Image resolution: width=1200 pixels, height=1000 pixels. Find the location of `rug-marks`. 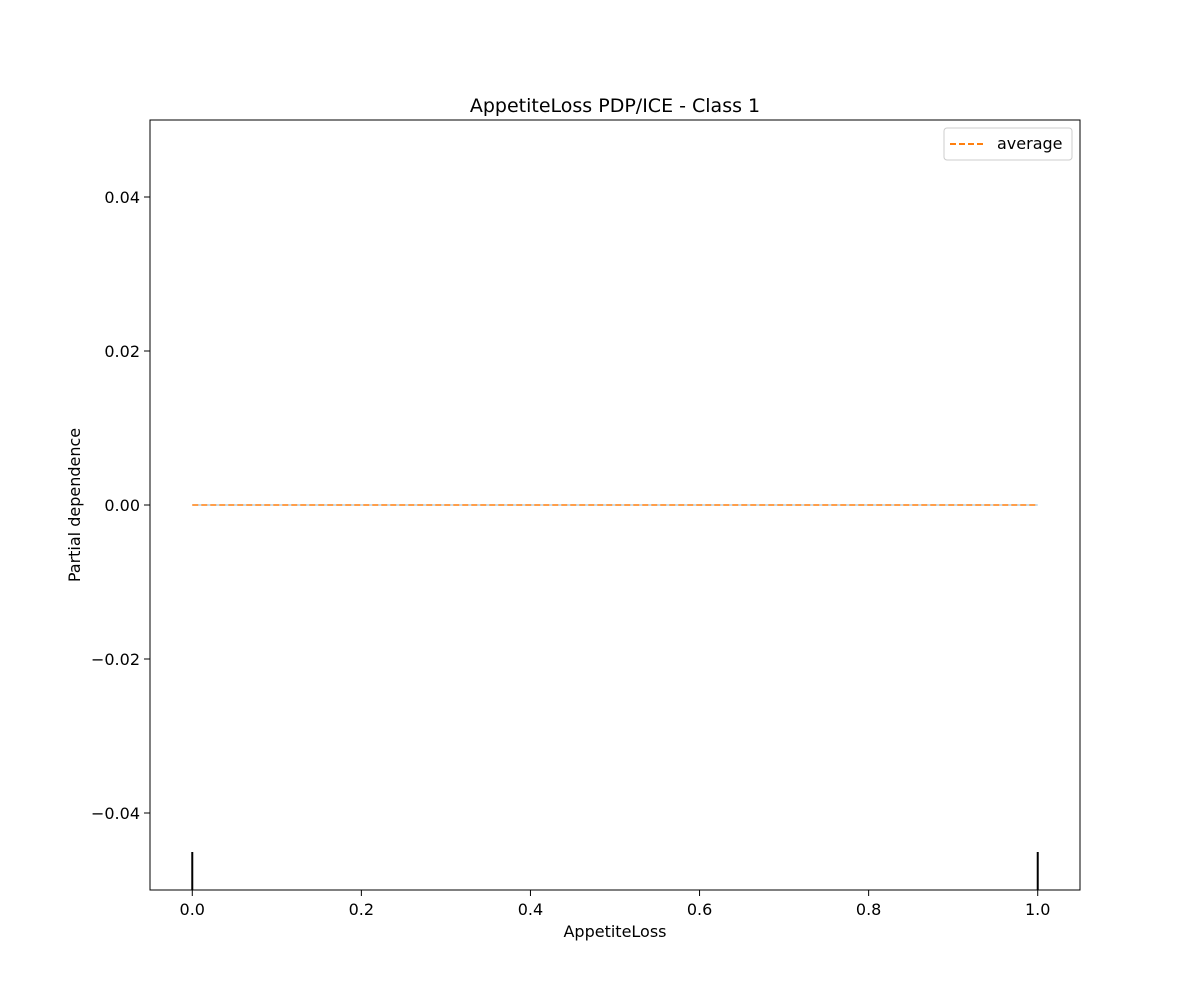

rug-marks is located at coordinates (615, 871).